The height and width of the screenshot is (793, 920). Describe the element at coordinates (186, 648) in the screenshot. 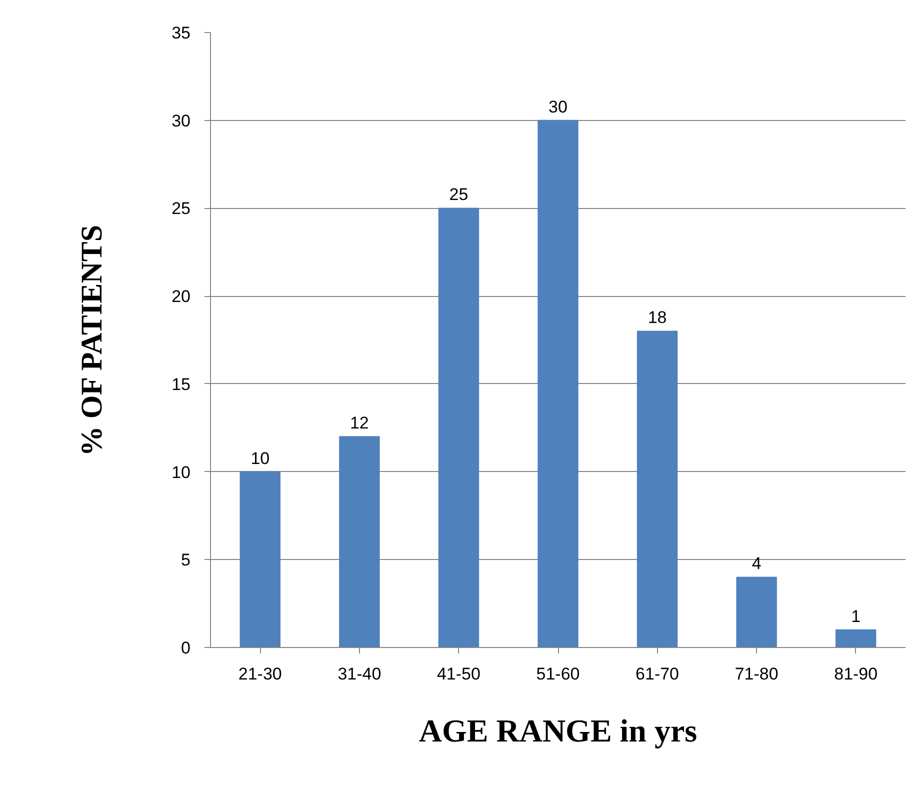

I see `y-tick-label: 0` at that location.